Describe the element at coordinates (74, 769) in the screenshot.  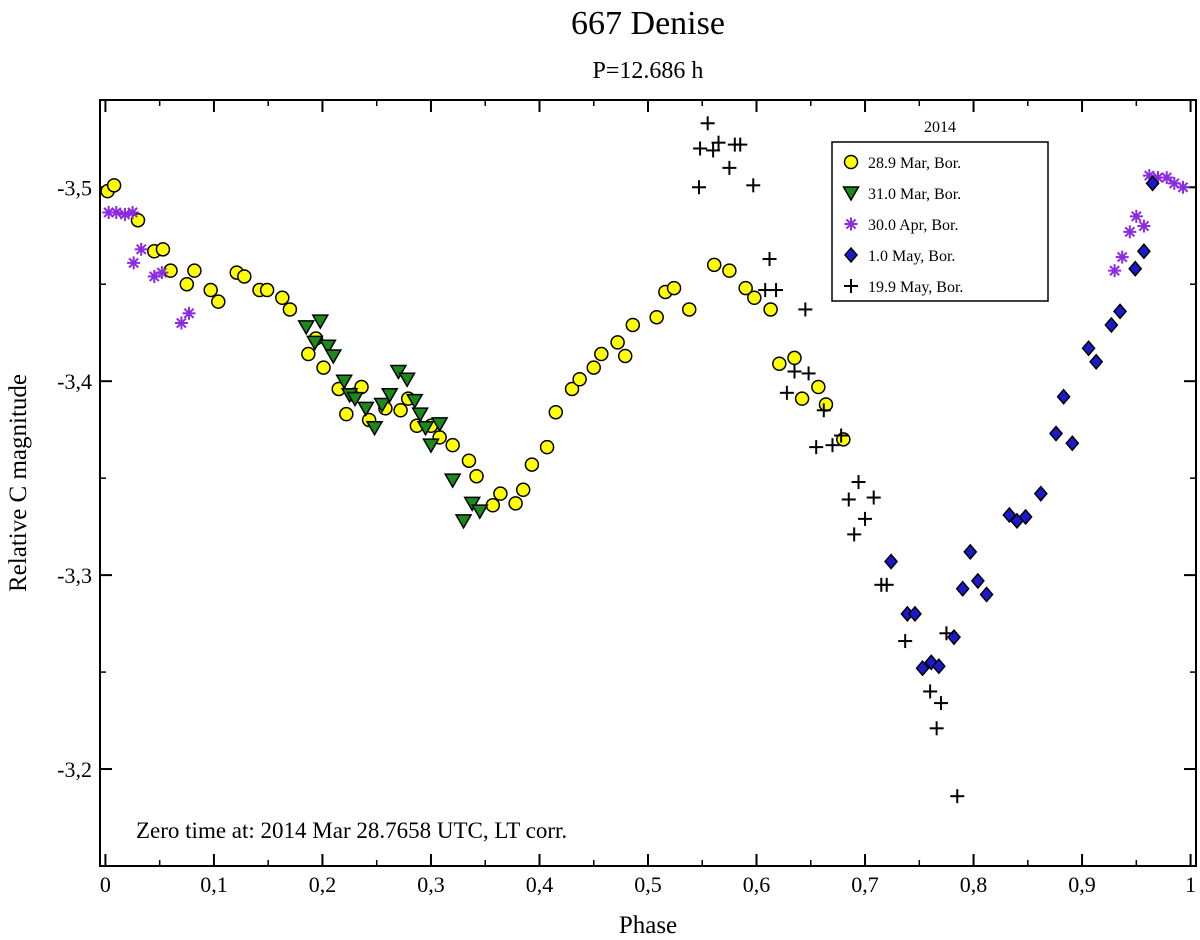
I see `y-tick-label: -3,2` at that location.